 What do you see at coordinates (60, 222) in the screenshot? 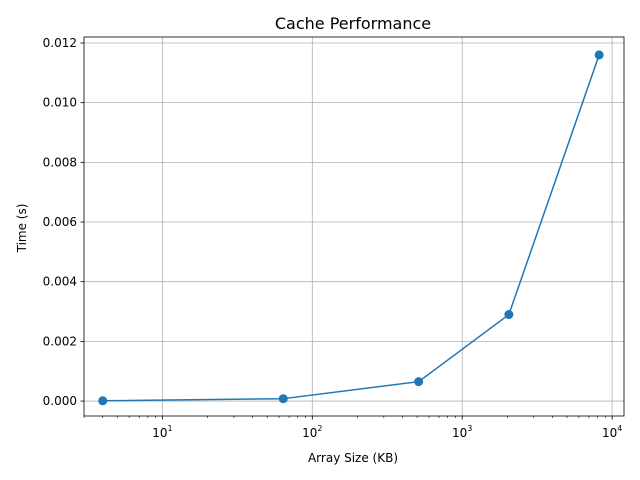
I see `y-tick-label: 0.006` at bounding box center [60, 222].